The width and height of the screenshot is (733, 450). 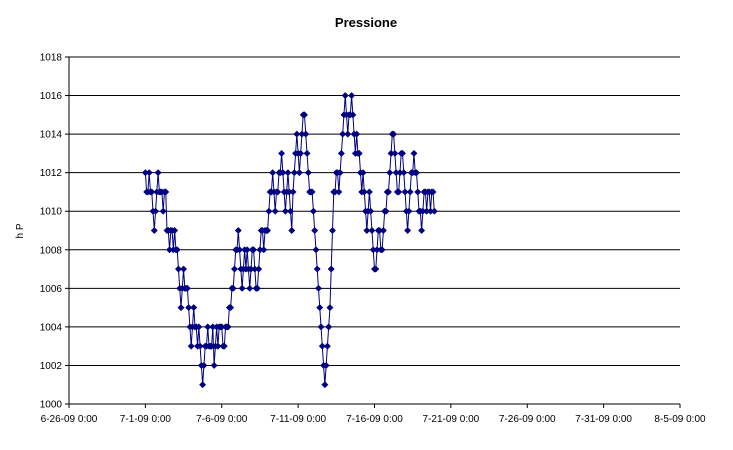 I want to click on y-tick-label: 1008, so click(x=51, y=250).